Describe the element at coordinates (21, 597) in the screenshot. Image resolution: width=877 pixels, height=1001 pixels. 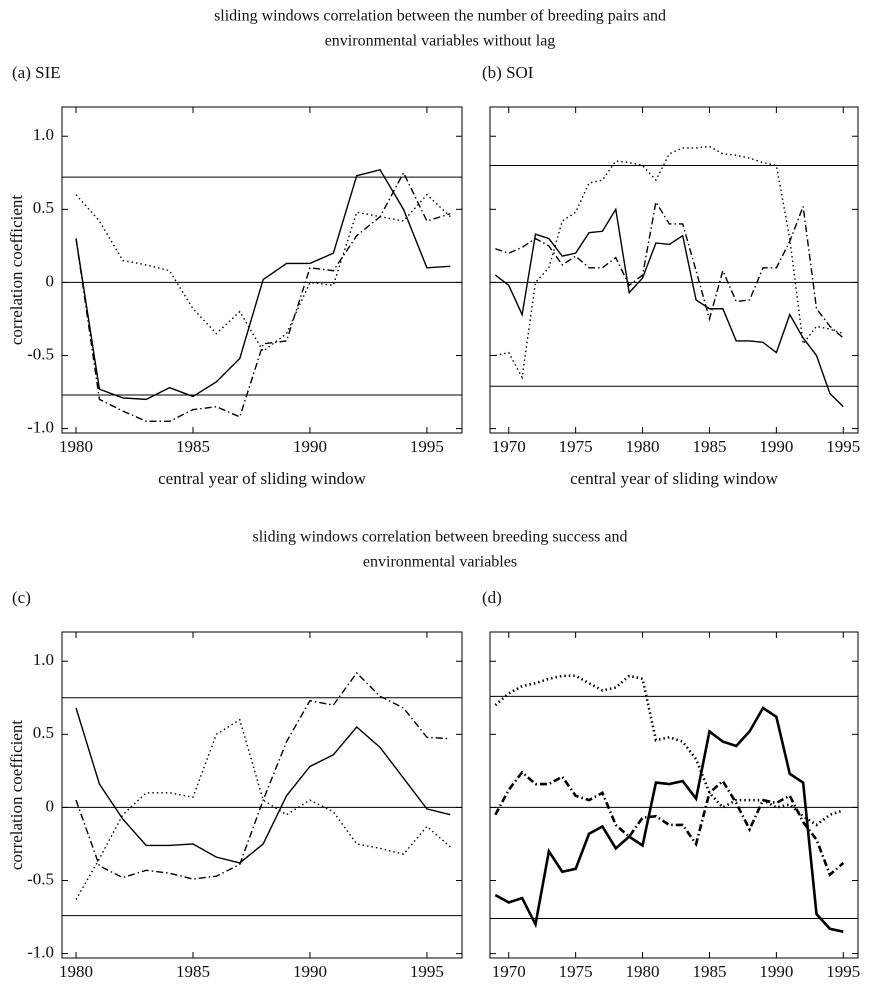
I see `panel-title: (c)` at that location.